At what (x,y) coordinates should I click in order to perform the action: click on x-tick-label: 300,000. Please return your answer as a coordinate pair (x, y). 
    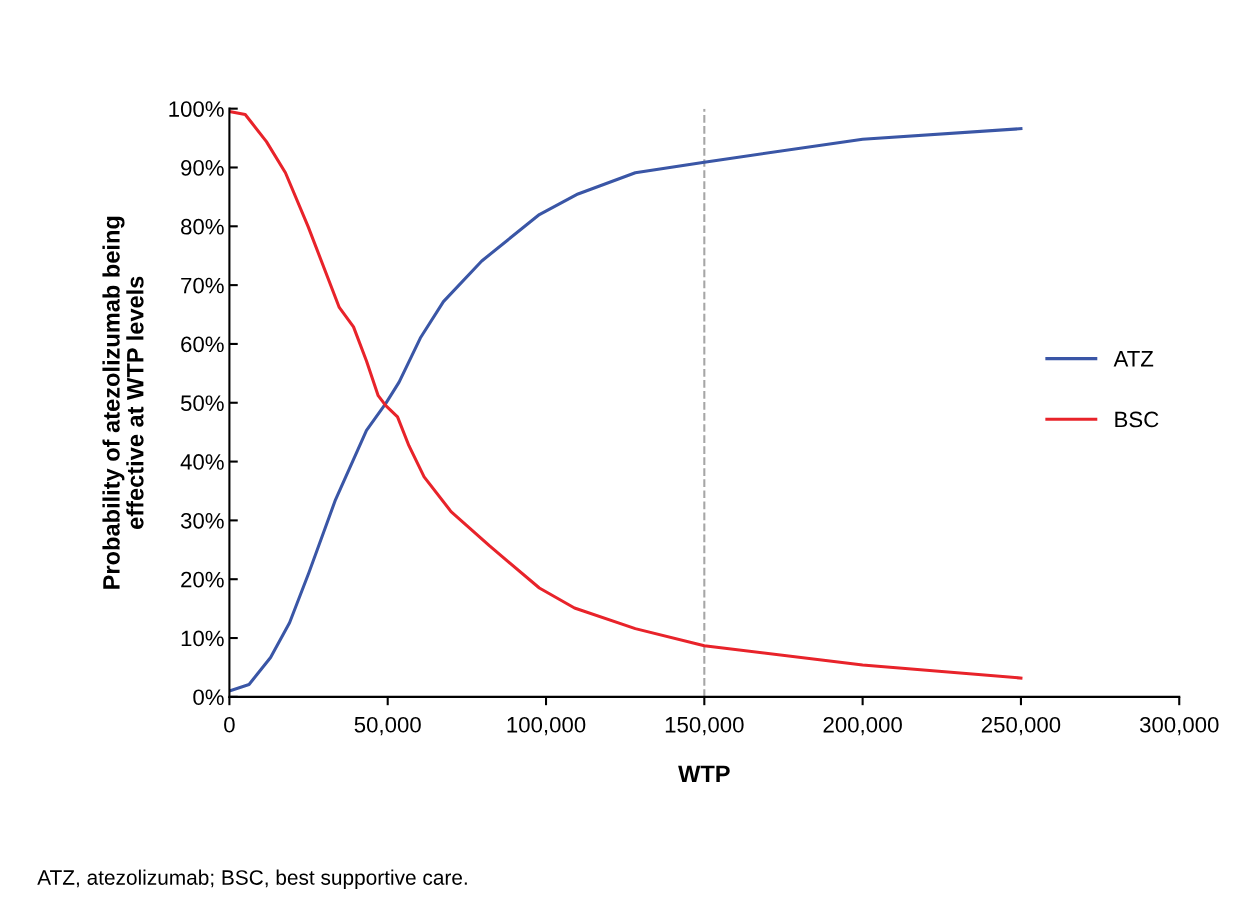
    Looking at the image, I should click on (1179, 726).